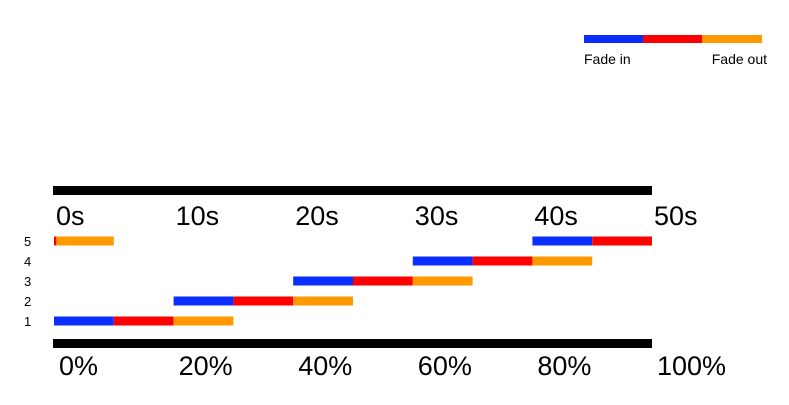 This screenshot has width=789, height=405. I want to click on time-tick-label: 40s, so click(556, 216).